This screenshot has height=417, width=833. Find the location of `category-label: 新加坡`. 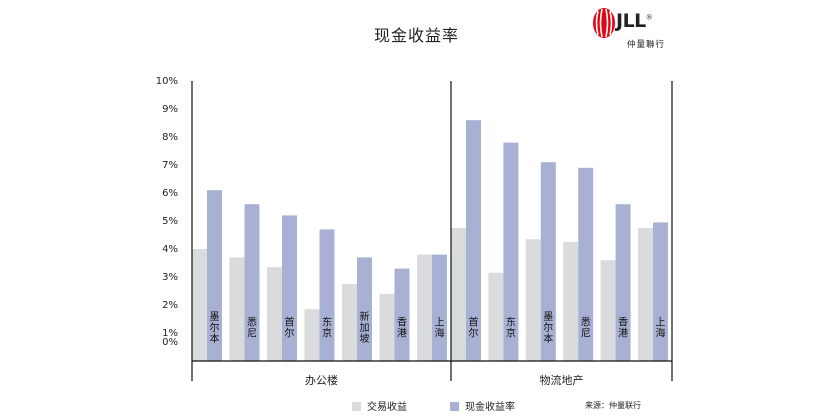

category-label: 新加坡 is located at coordinates (365, 327).